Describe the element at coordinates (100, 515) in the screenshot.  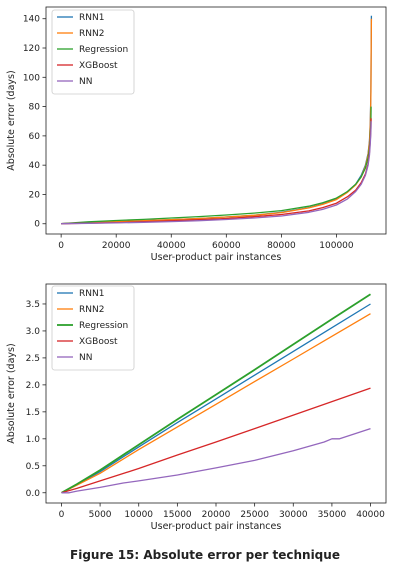
I see `x-tick-label: 5000` at that location.